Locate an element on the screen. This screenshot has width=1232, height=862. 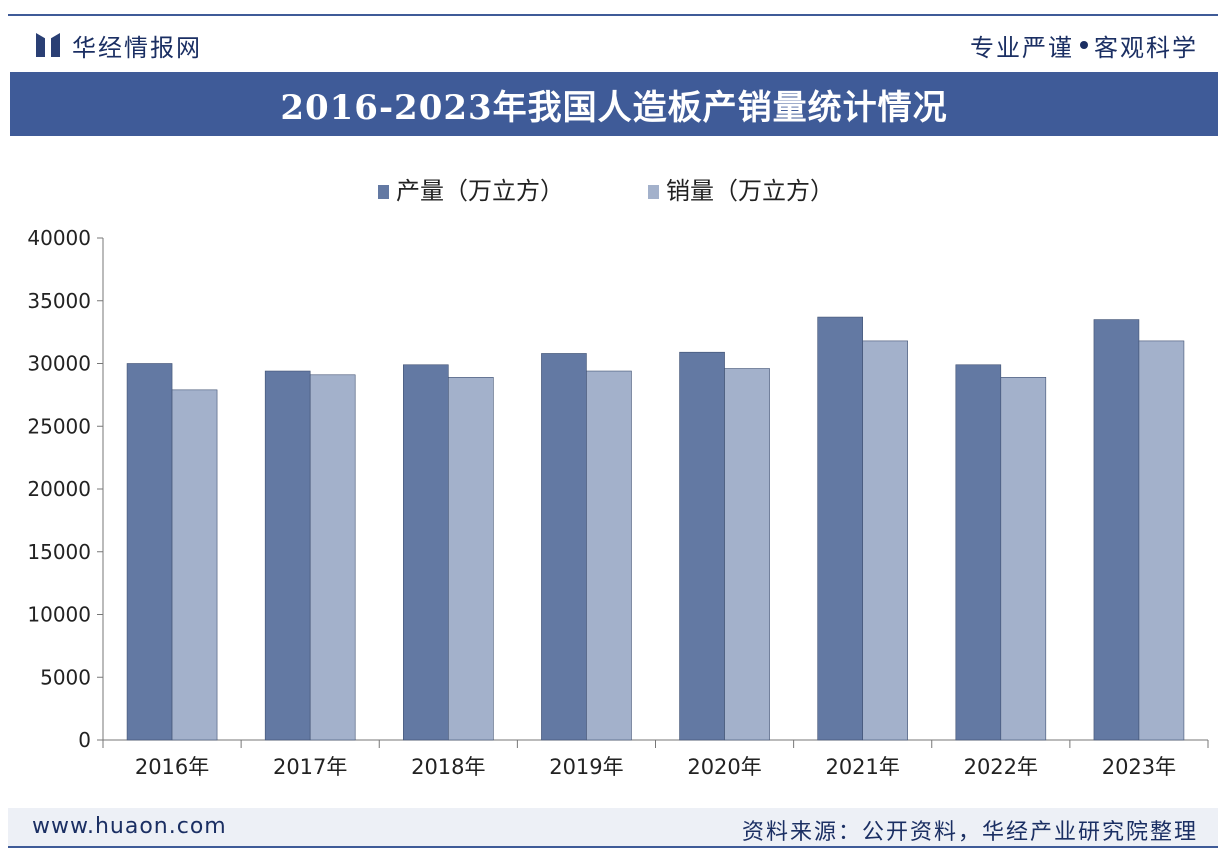
x-tick-label-0: 2016年 is located at coordinates (172, 767).